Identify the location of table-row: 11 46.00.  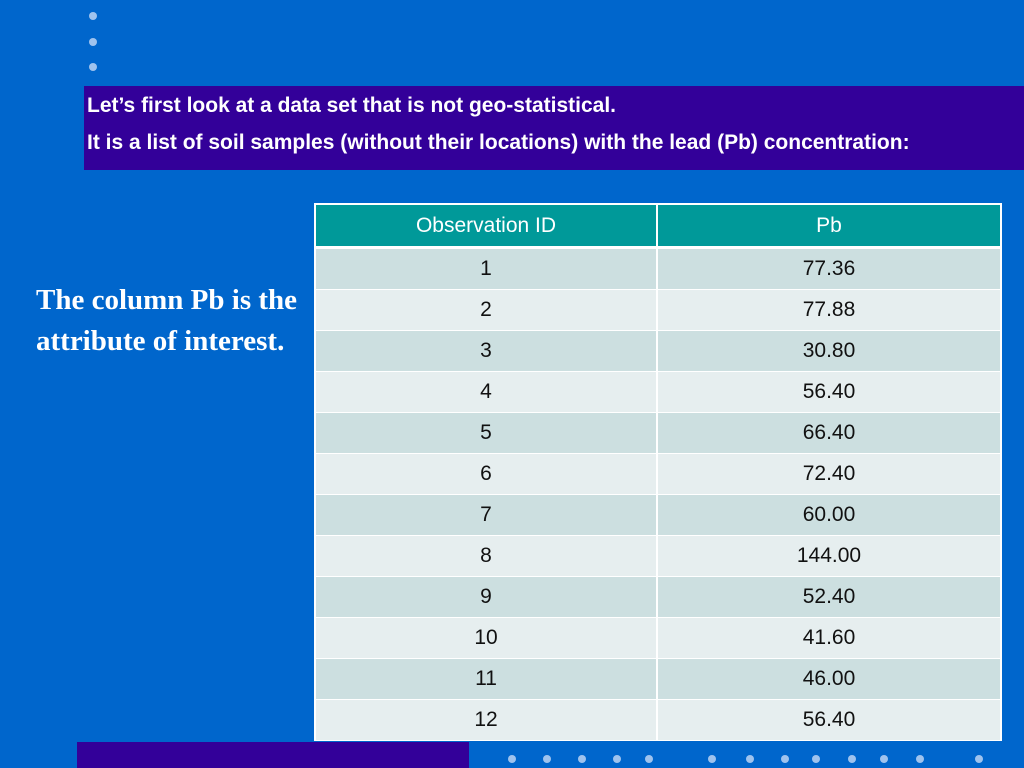
(658, 679).